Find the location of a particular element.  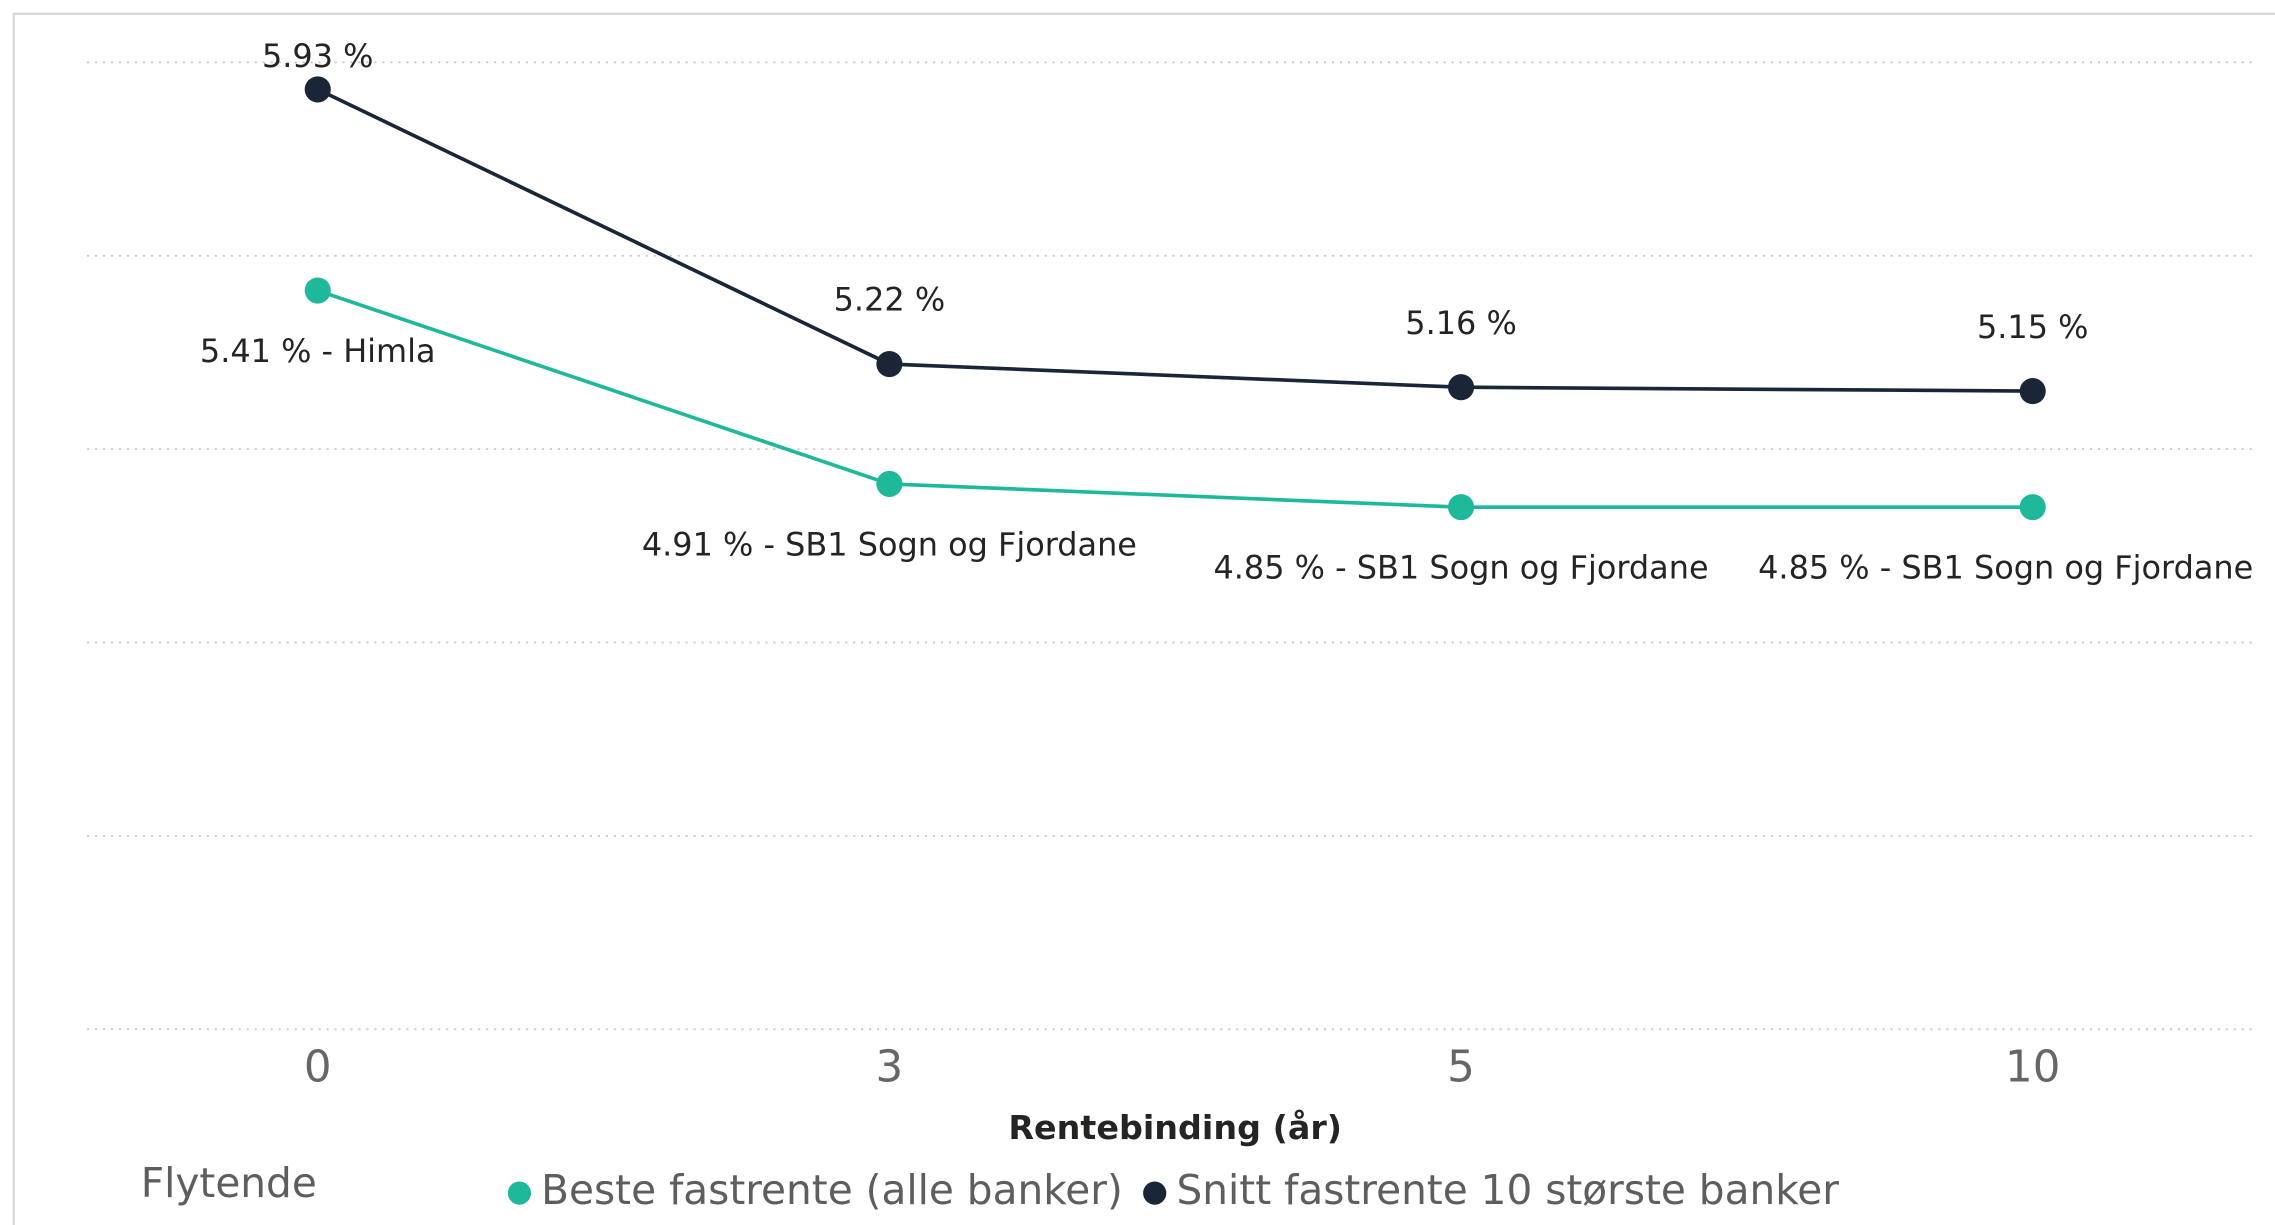

x-tick-label: 5 is located at coordinates (1461, 1067).